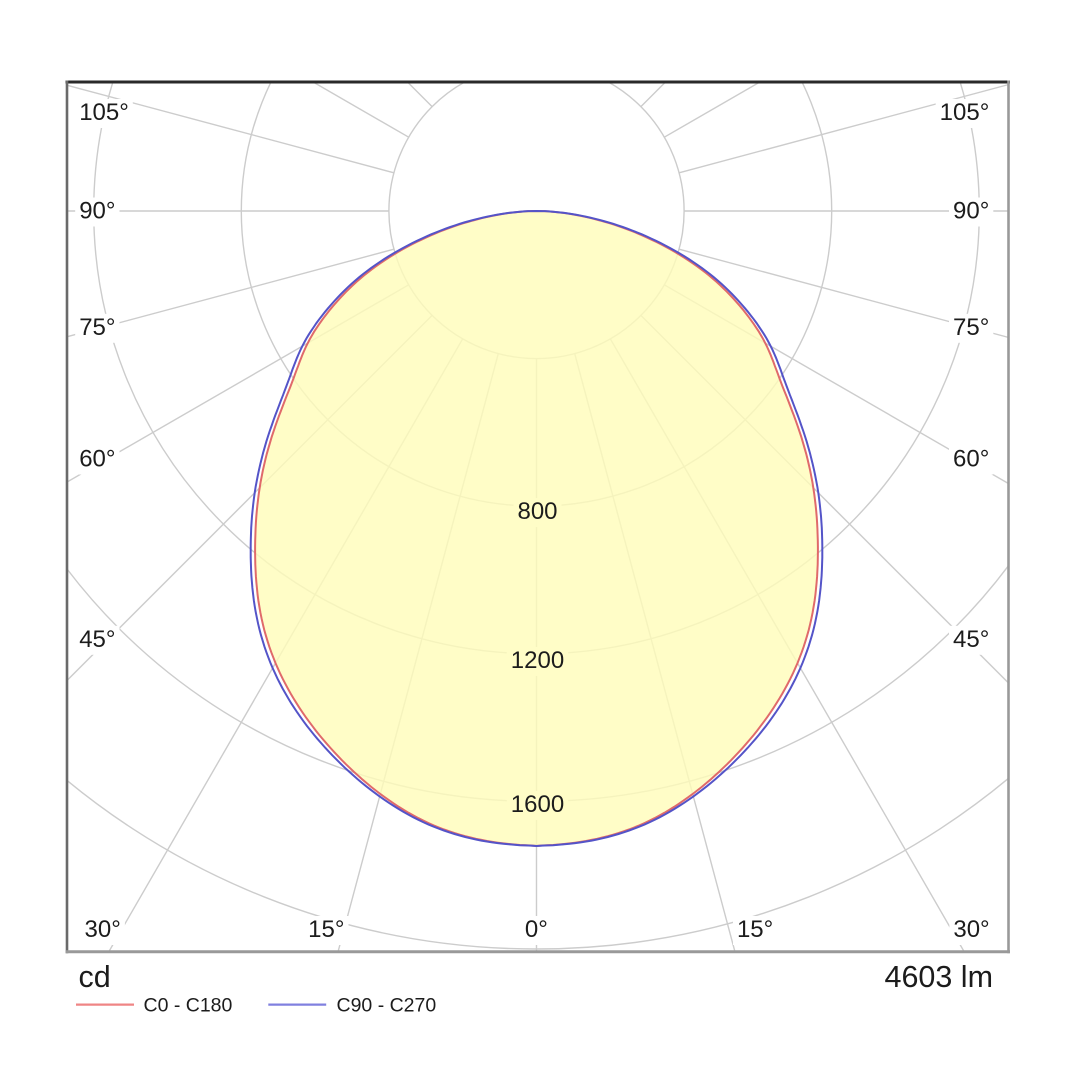 This screenshot has width=1080, height=1085. Describe the element at coordinates (387, 1006) in the screenshot. I see `svg-text: C90 - C270` at that location.